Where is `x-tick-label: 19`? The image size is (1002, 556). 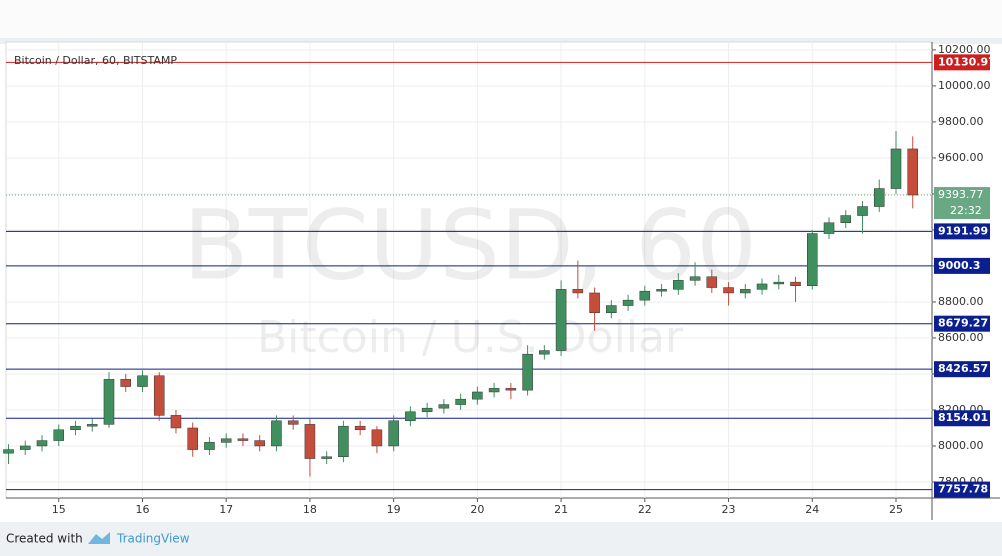 x-tick-label: 19 is located at coordinates (394, 509).